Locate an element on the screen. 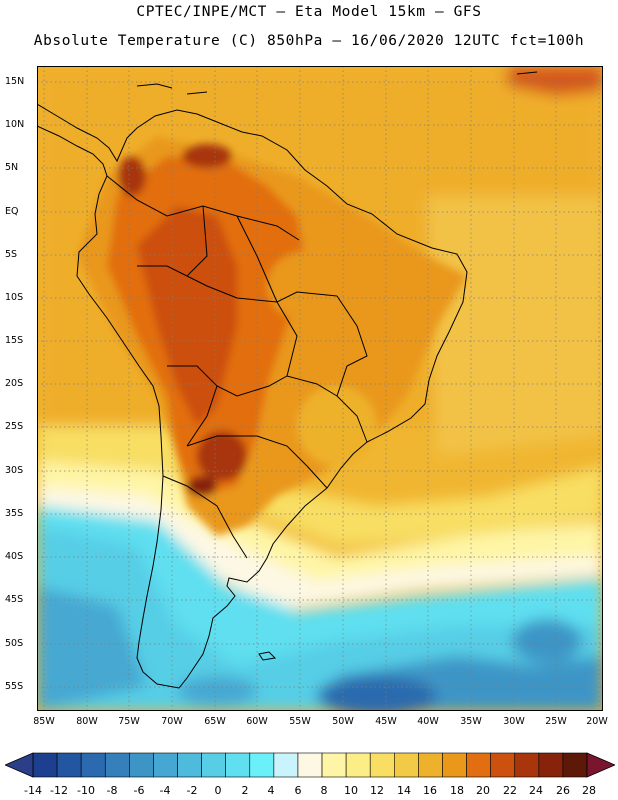 This screenshot has width=618, height=800. colorbar-tick-label: 10 is located at coordinates (351, 790).